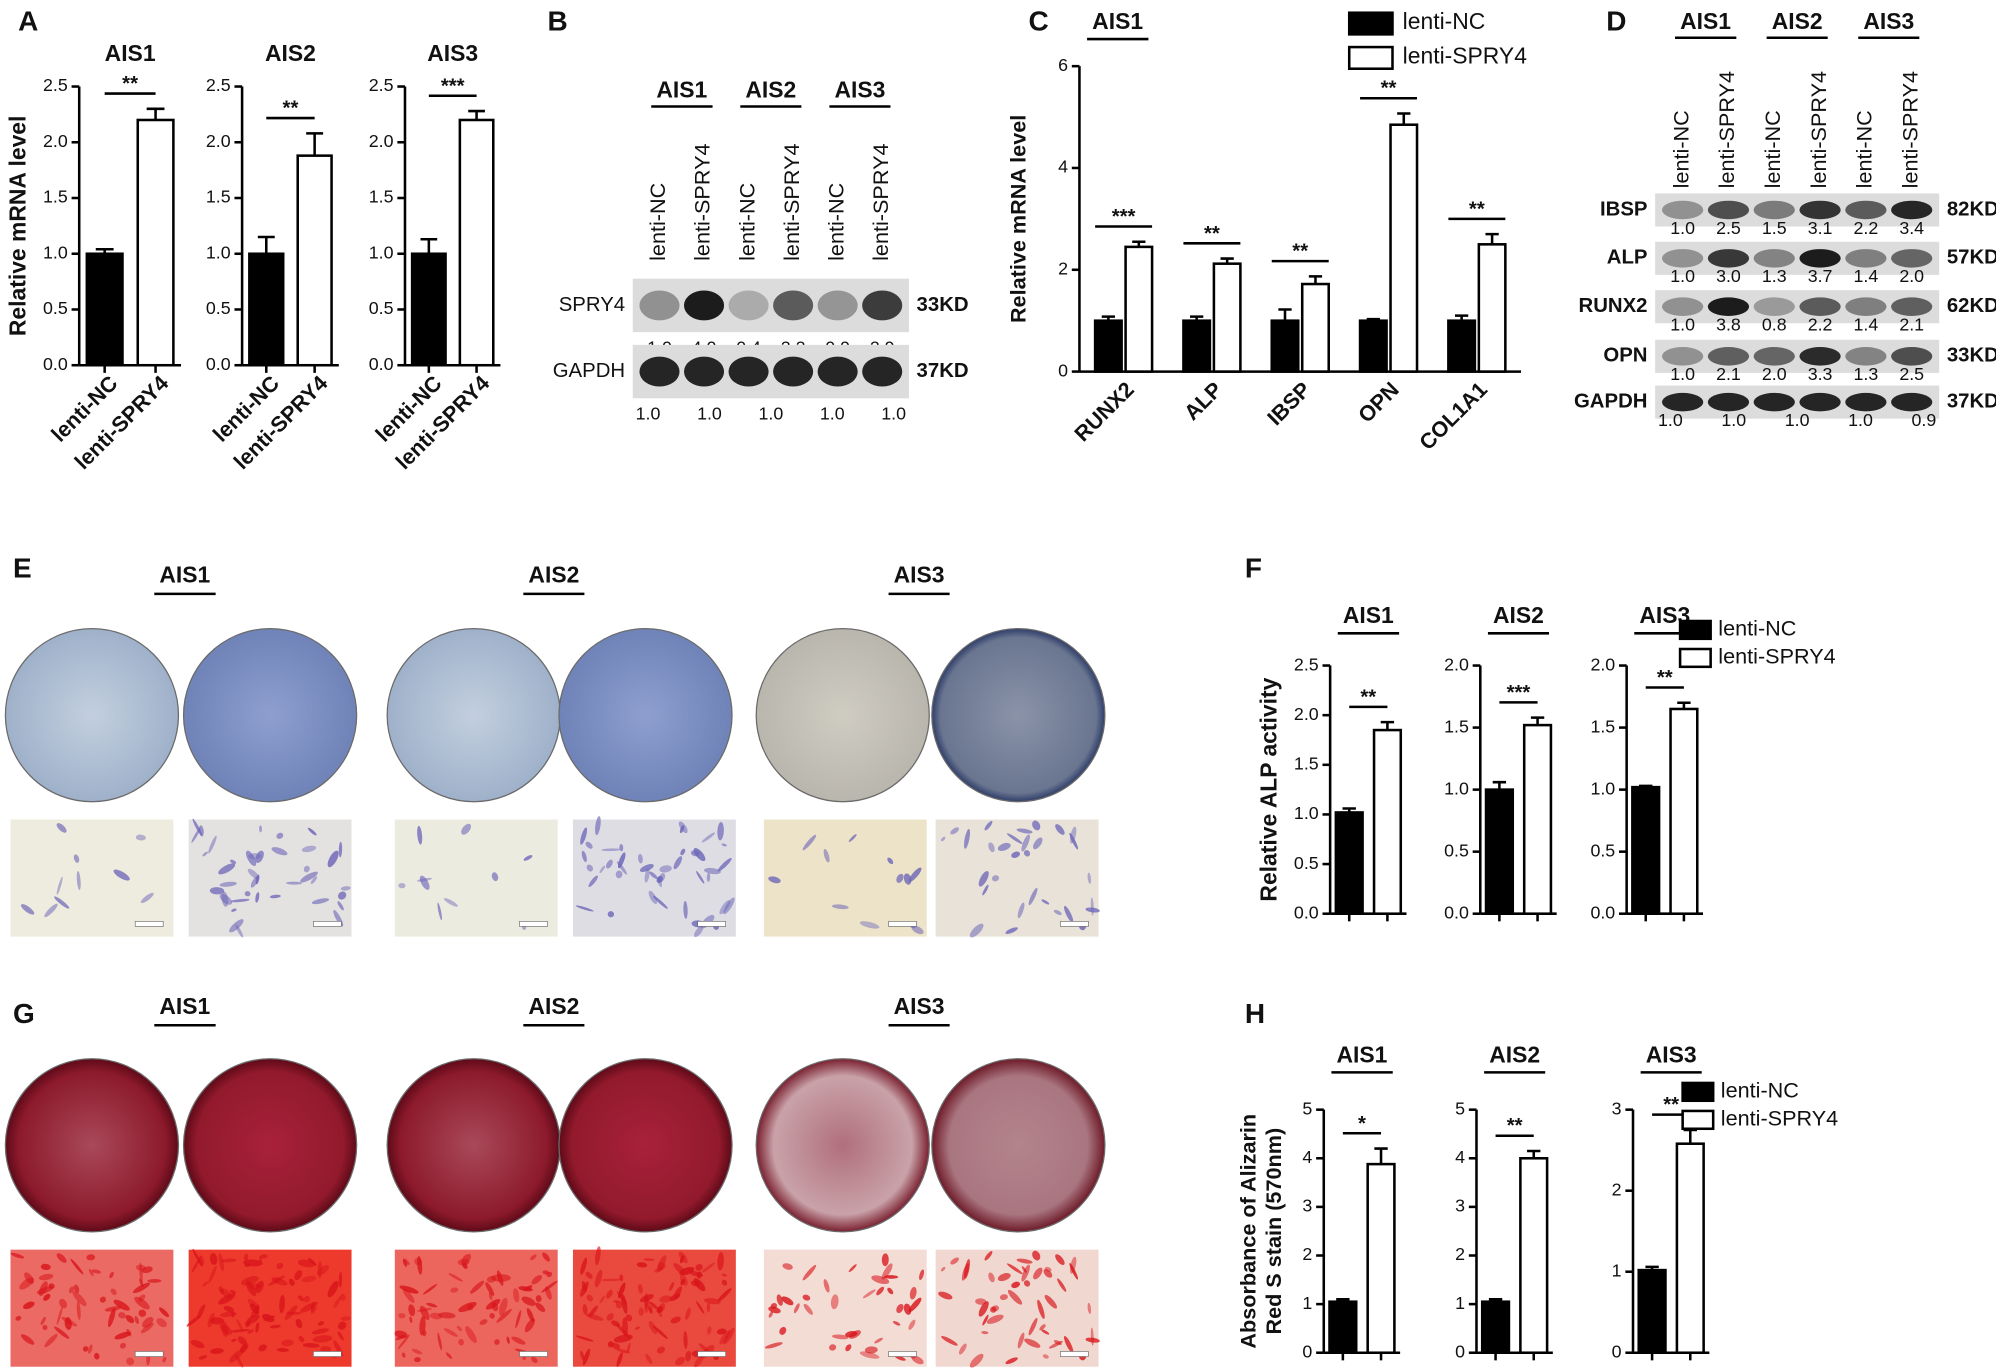 The image size is (1996, 1368). Describe the element at coordinates (1616, 20) in the screenshot. I see `panel-label: D` at that location.